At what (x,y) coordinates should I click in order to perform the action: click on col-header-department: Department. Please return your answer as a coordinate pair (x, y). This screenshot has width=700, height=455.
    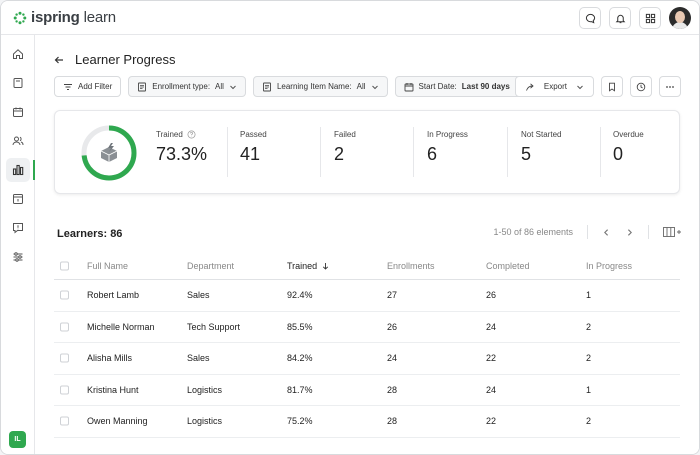
    Looking at the image, I should click on (211, 266).